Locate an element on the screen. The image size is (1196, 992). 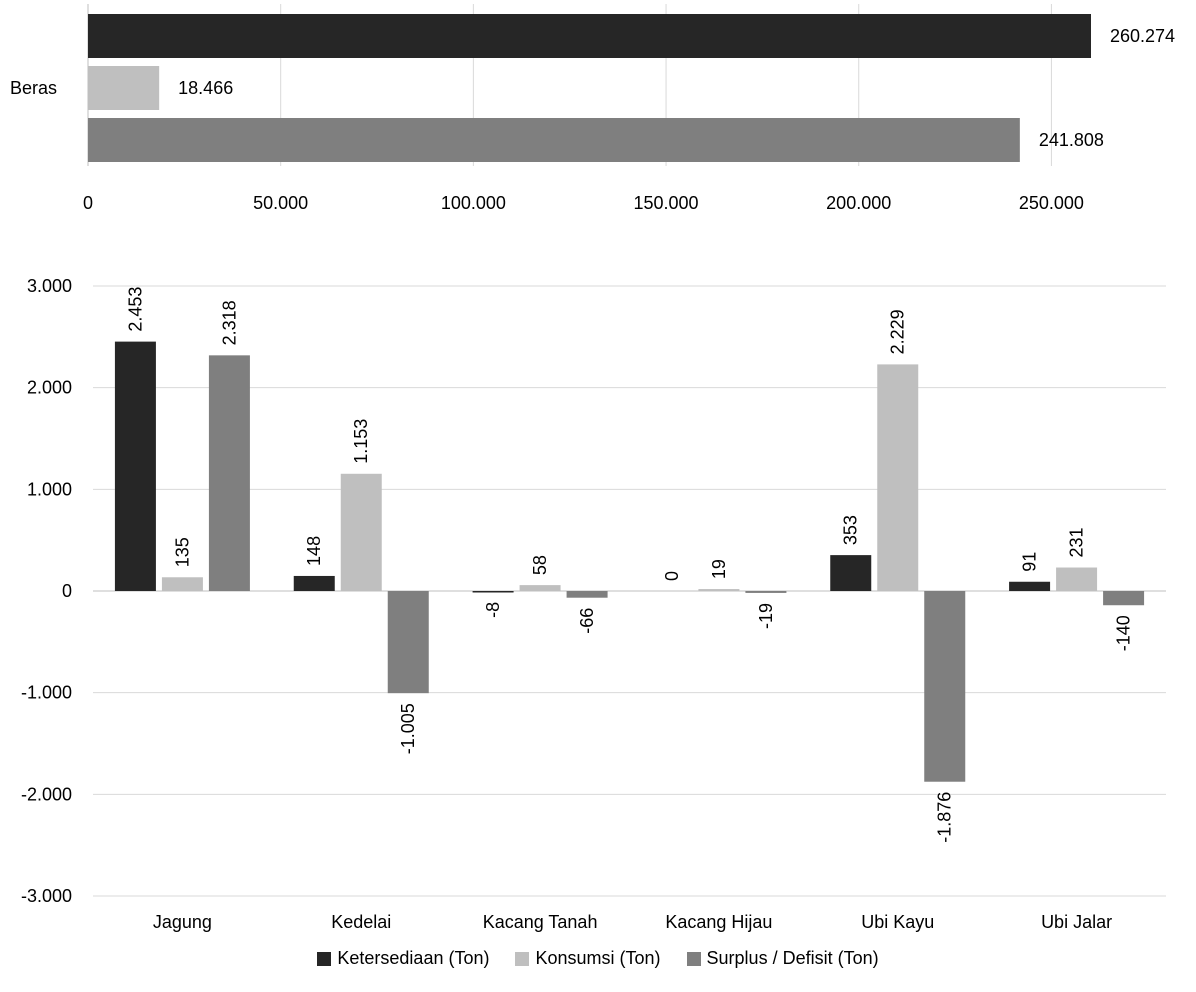
bar-ubi-jalar-ketersediaan-ton is located at coordinates (1030, 586).